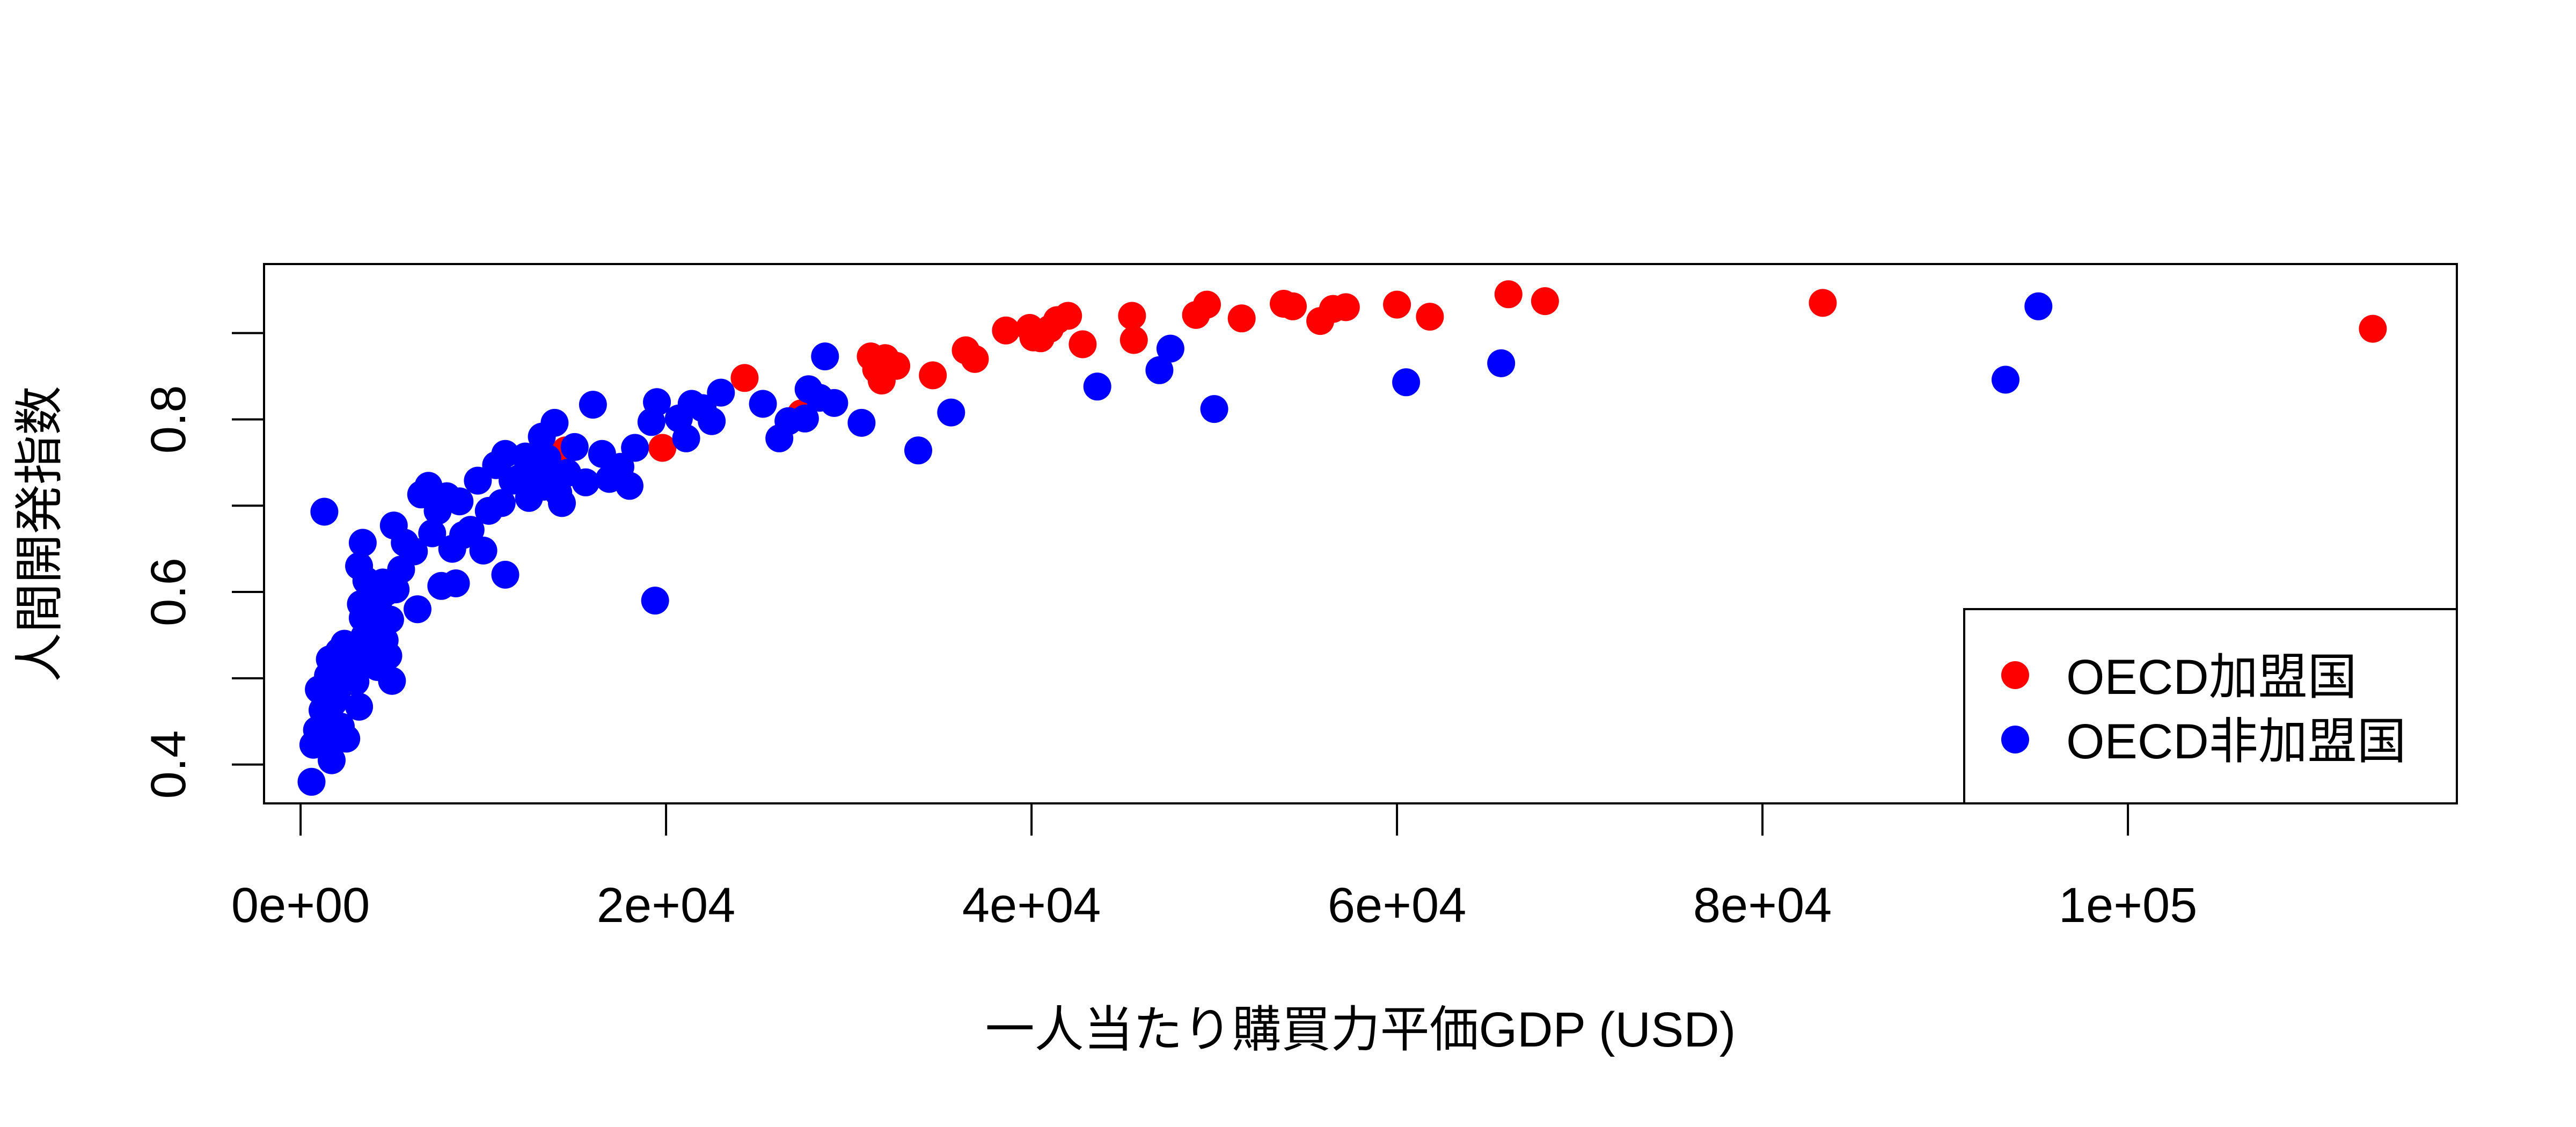 The image size is (2576, 1127). What do you see at coordinates (2211, 677) in the screenshot?
I see `legend-label-oecd: OECD加盟国` at bounding box center [2211, 677].